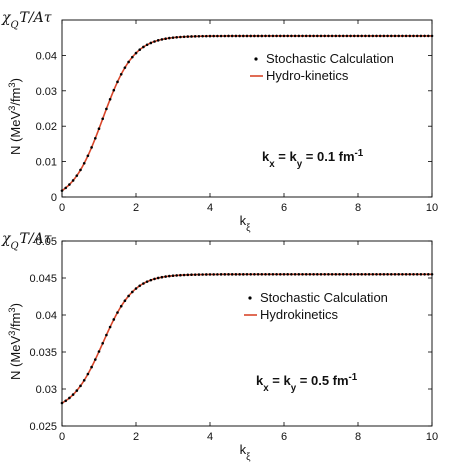 The height and width of the screenshot is (475, 474). I want to click on legend-label-hydro: Hydro-kinetics, so click(307, 75).